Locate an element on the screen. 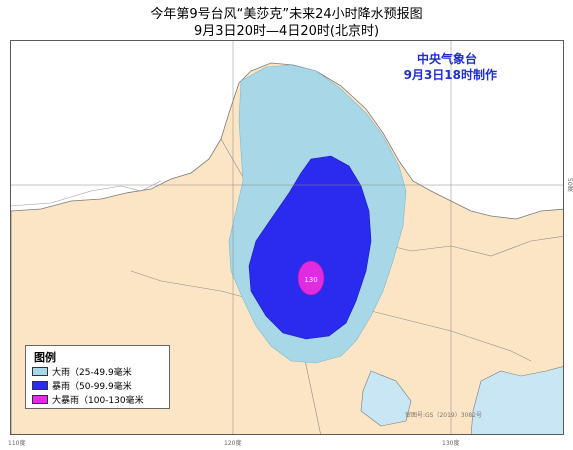 The image size is (573, 450). legend-item-heavy-rain: 大雨（25-49.9毫米 is located at coordinates (82, 372).